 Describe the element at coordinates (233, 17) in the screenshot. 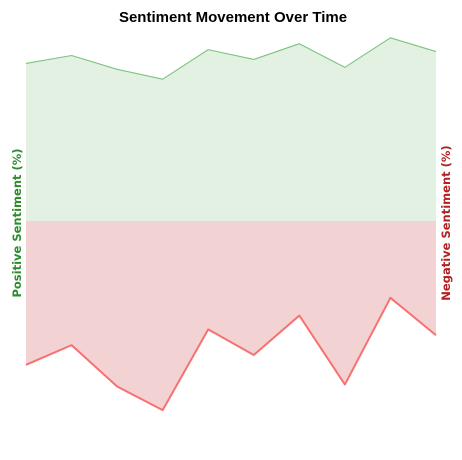

I see `chart-title: Sentiment Movement Over Time` at that location.